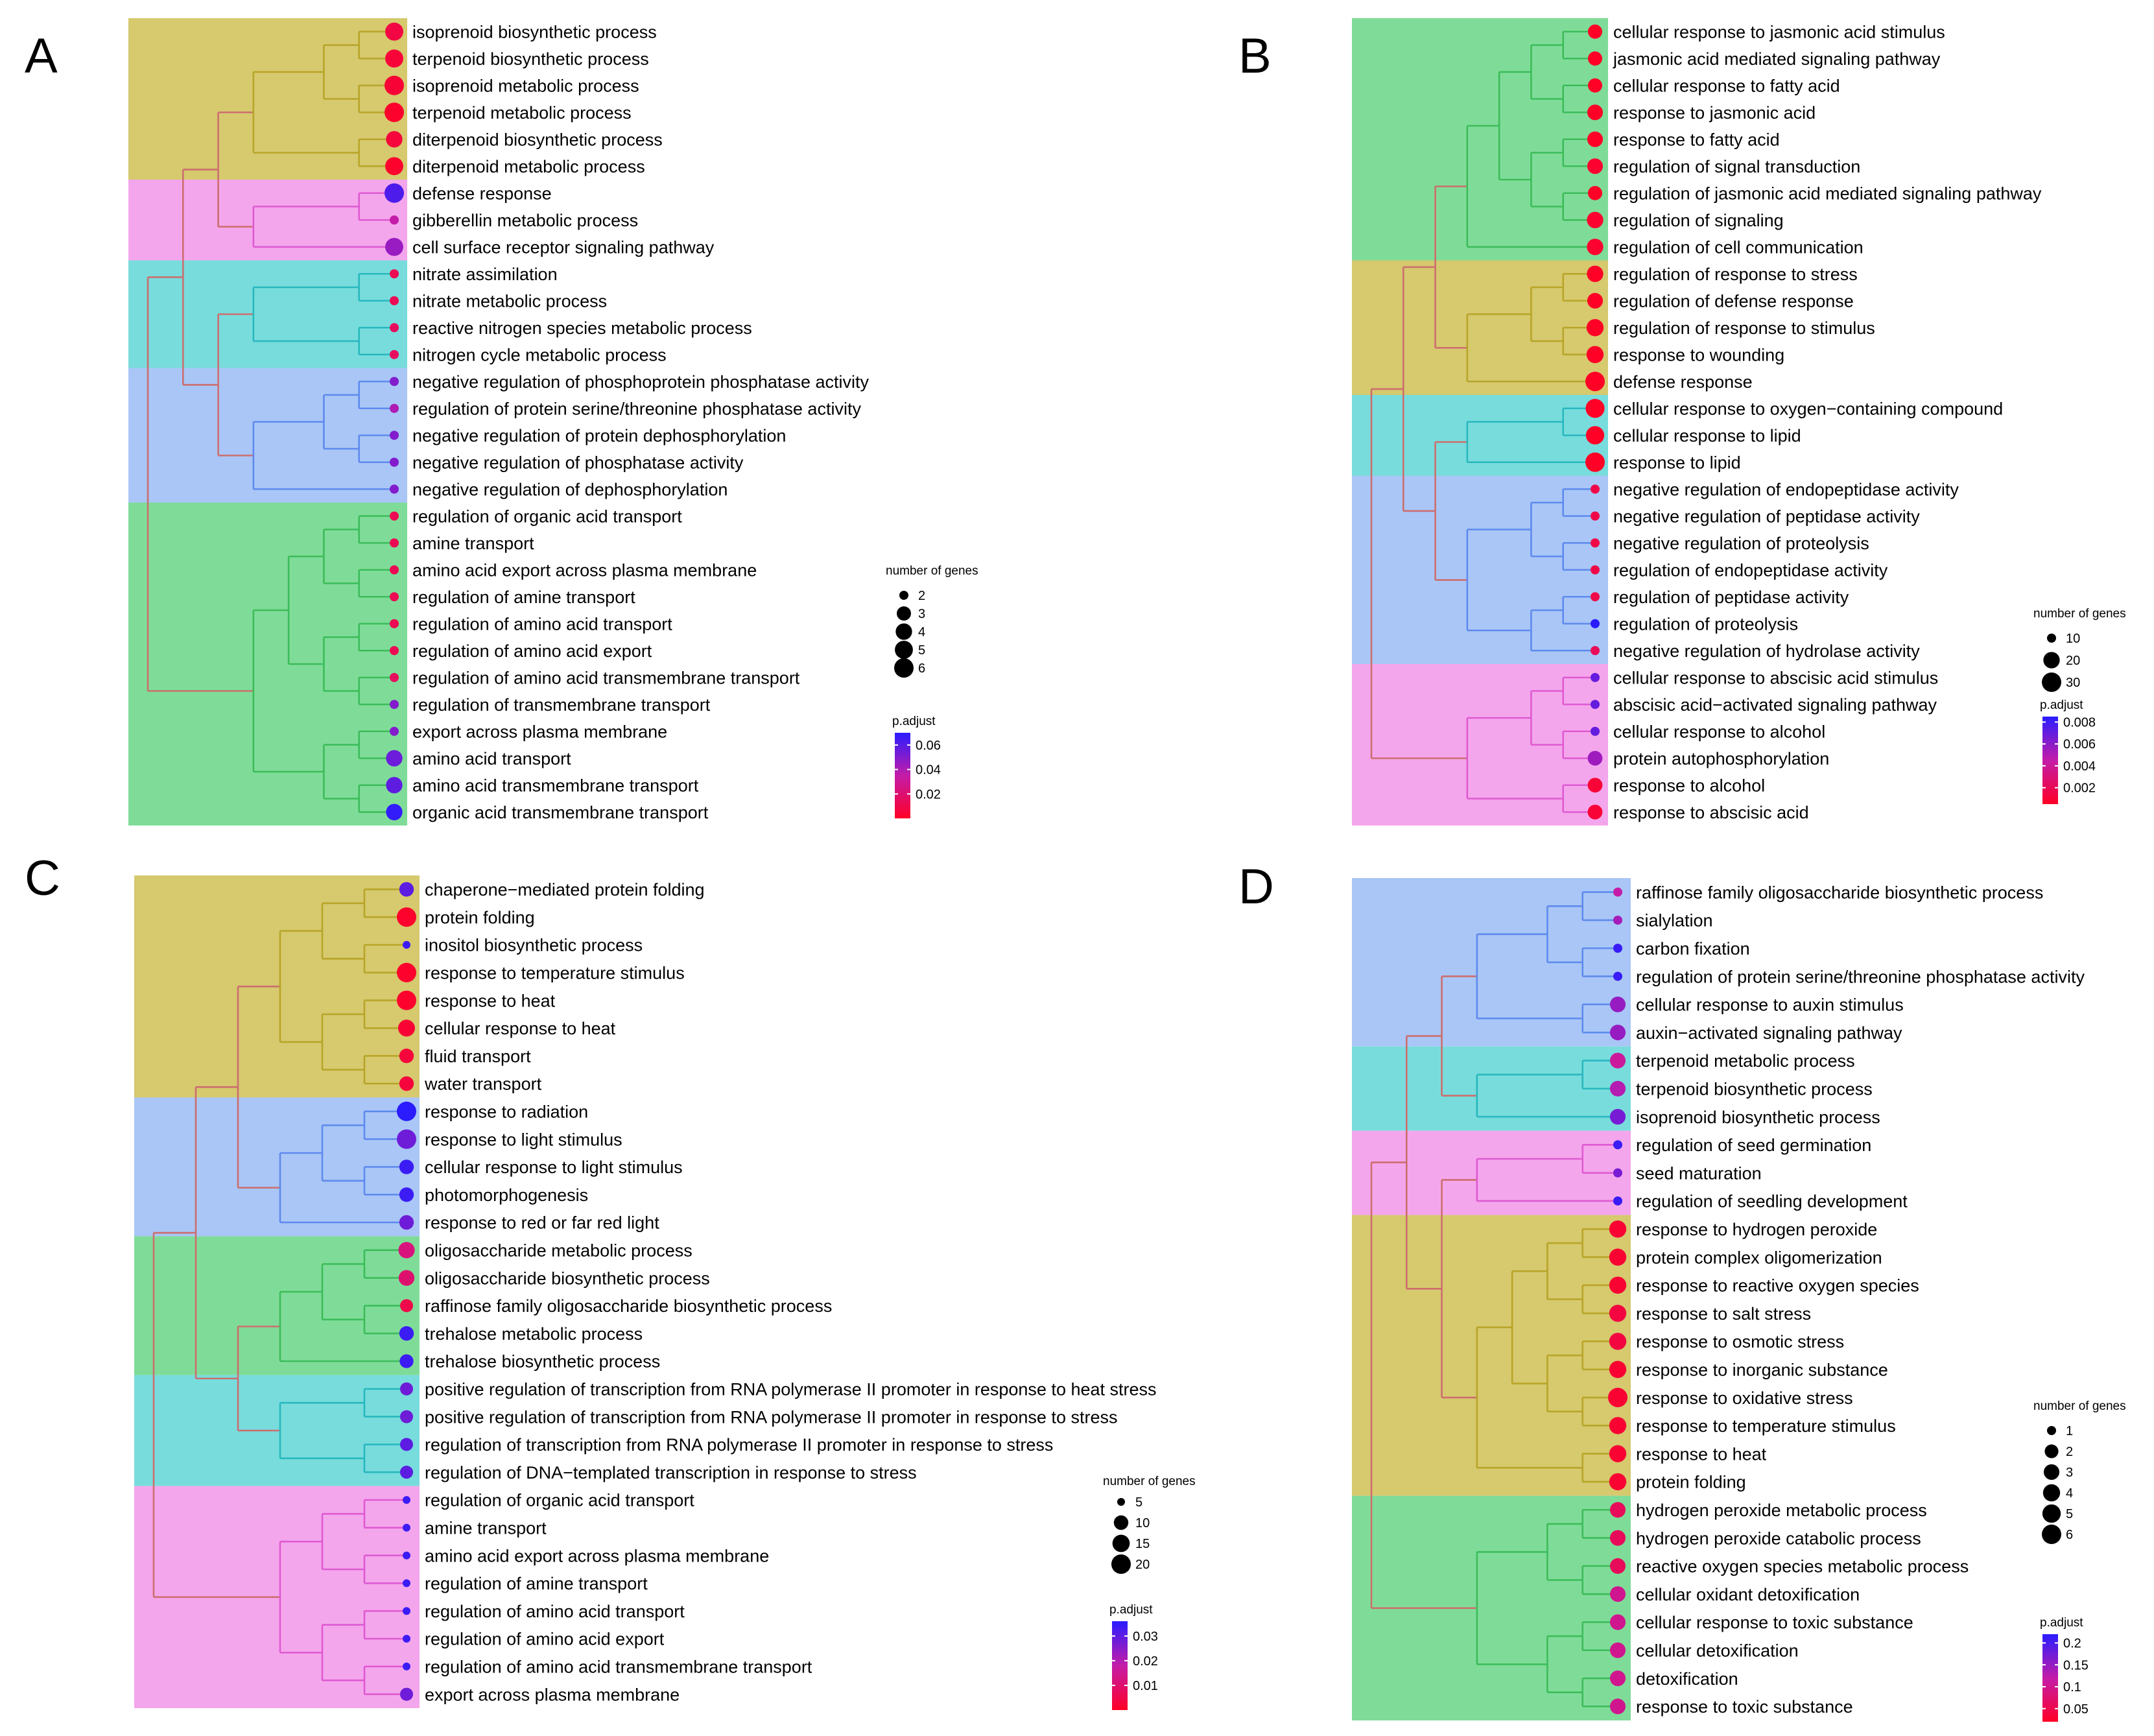 Image resolution: width=2154 pixels, height=1736 pixels. I want to click on panel-b-term-label: response to wounding, so click(1698, 354).